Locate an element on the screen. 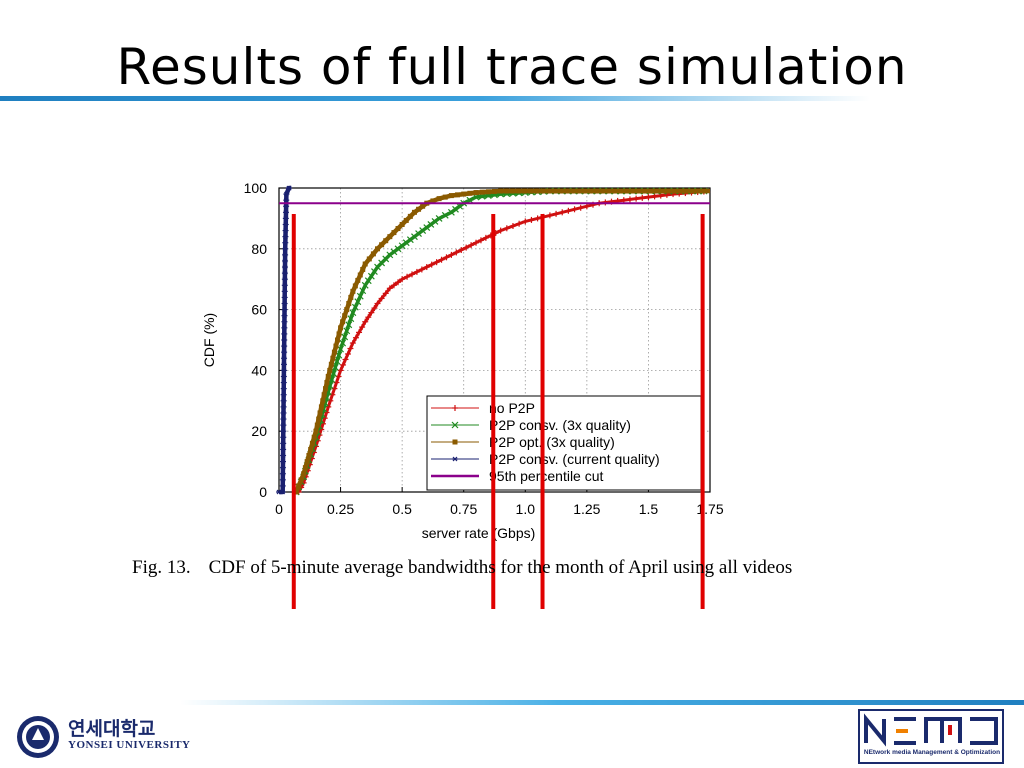 The image size is (1024, 768). legend-entry: P2P opt. (3x quality) is located at coordinates (523, 442).